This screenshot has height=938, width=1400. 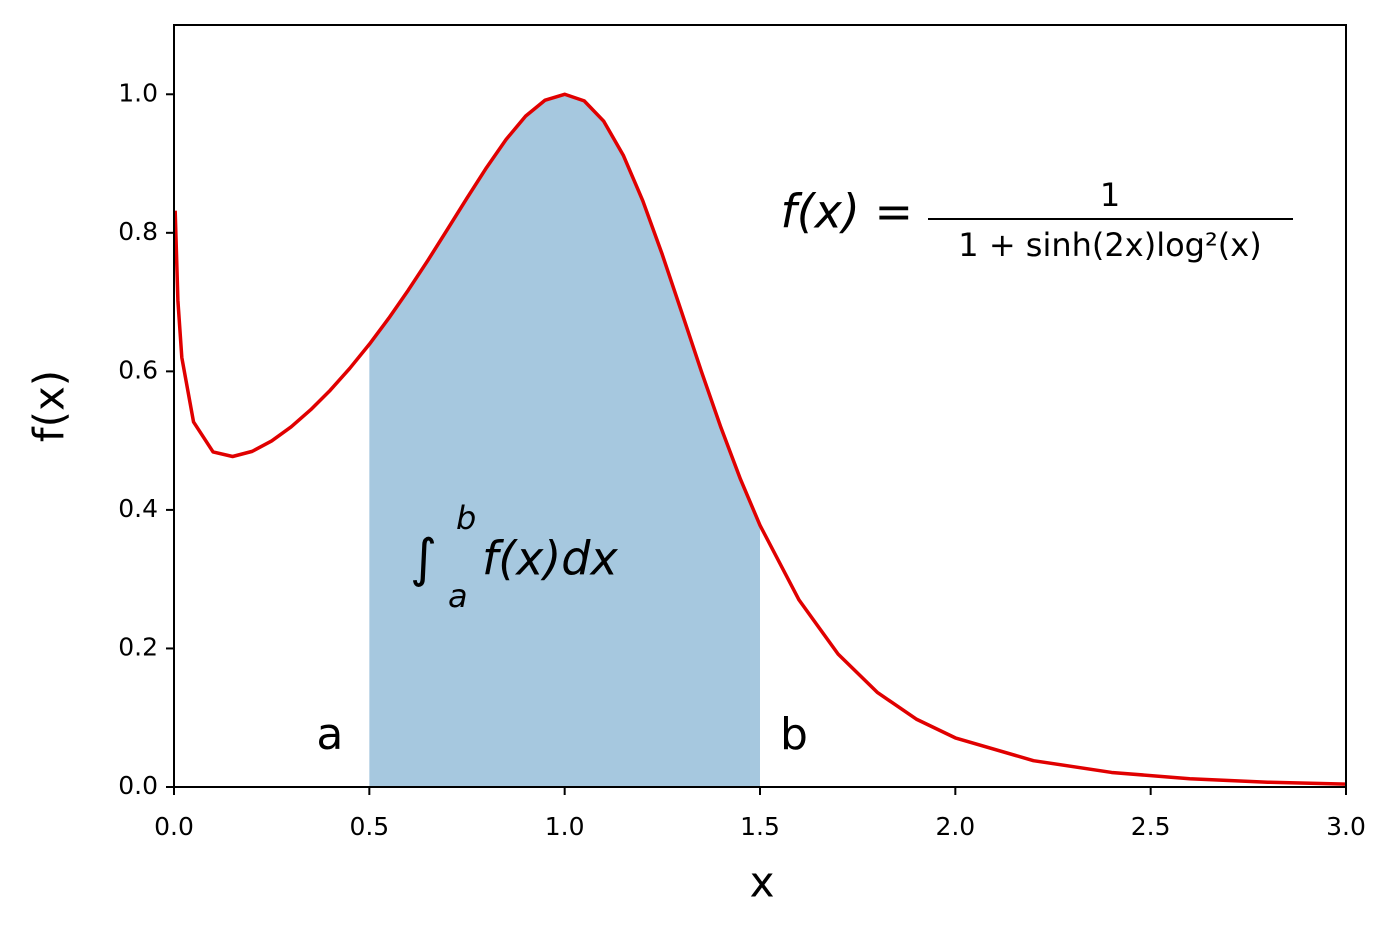 I want to click on y-tick-label: 0.2, so click(x=138, y=646).